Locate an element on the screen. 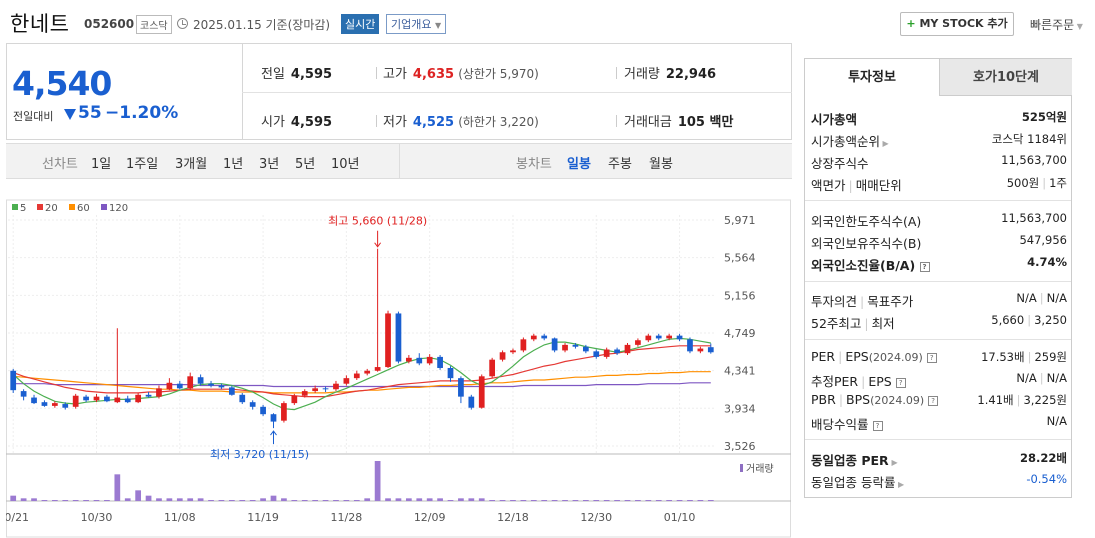 The width and height of the screenshot is (1095, 538). tab-ask-10: 호가10단계 is located at coordinates (1005, 77).